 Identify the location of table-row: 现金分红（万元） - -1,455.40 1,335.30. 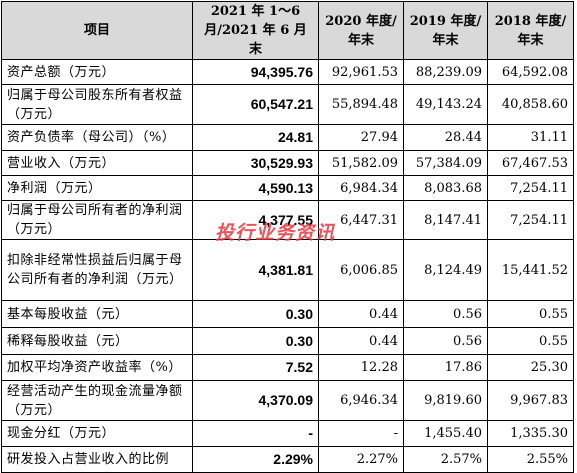
(287, 433).